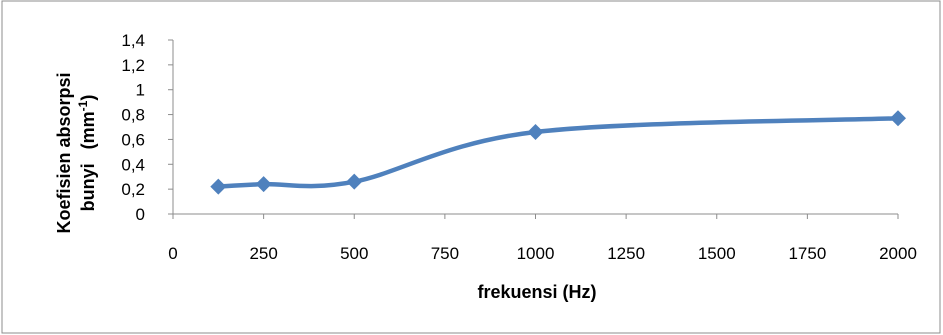 This screenshot has width=943, height=335. What do you see at coordinates (140, 214) in the screenshot?
I see `y-tick-label: 0` at bounding box center [140, 214].